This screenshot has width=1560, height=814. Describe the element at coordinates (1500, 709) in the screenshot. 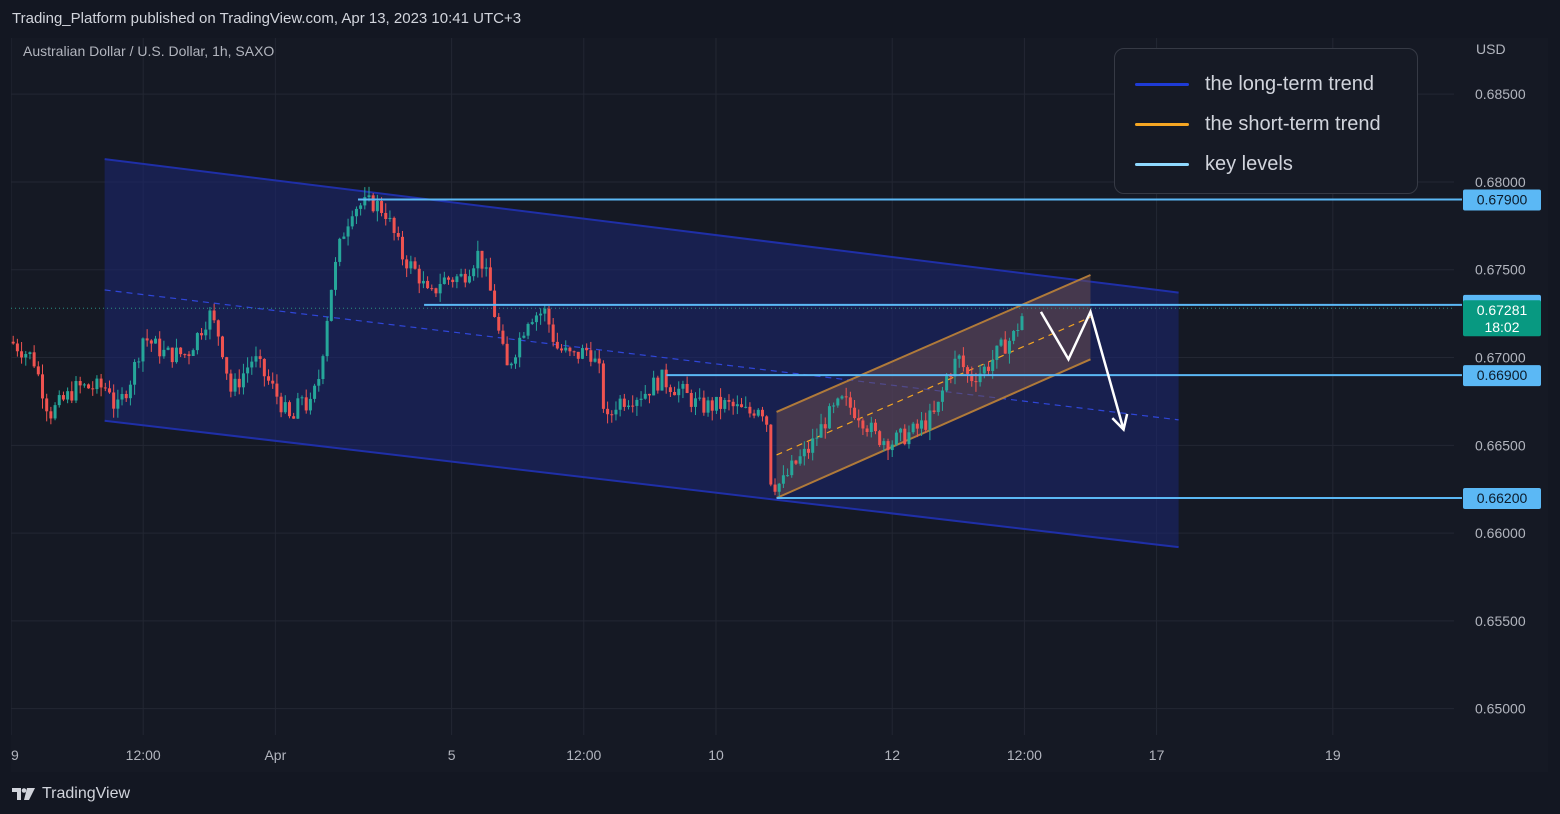

I see `y-tick-label: 0.65000` at that location.